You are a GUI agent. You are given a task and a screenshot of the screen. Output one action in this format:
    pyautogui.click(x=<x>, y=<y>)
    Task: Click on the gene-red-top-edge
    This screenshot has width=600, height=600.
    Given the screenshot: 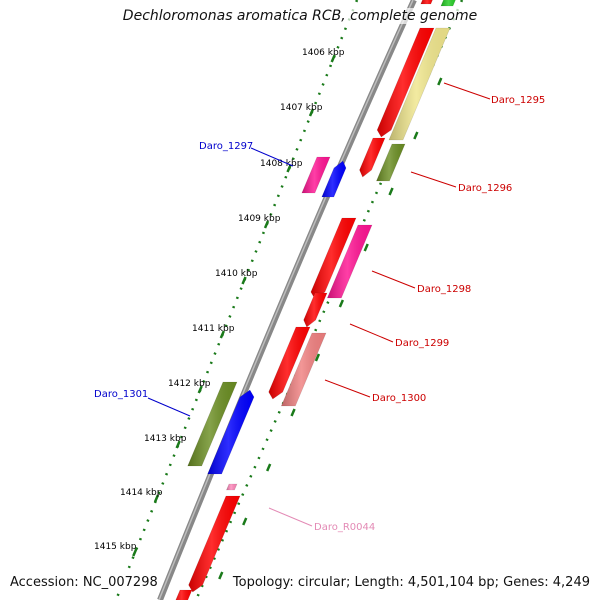 What is the action you would take?
    pyautogui.click(x=427, y=2)
    